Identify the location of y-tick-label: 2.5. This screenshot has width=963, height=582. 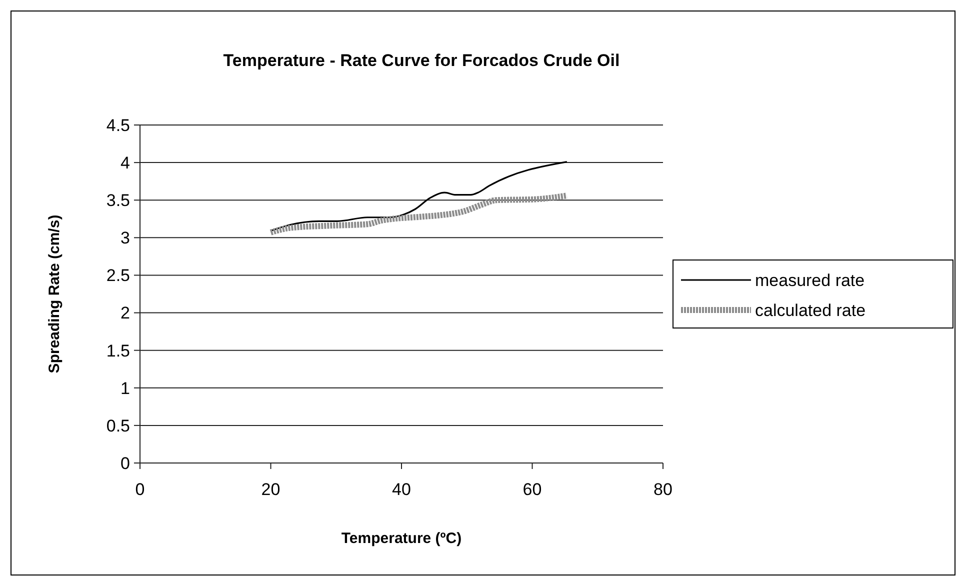
(118, 276).